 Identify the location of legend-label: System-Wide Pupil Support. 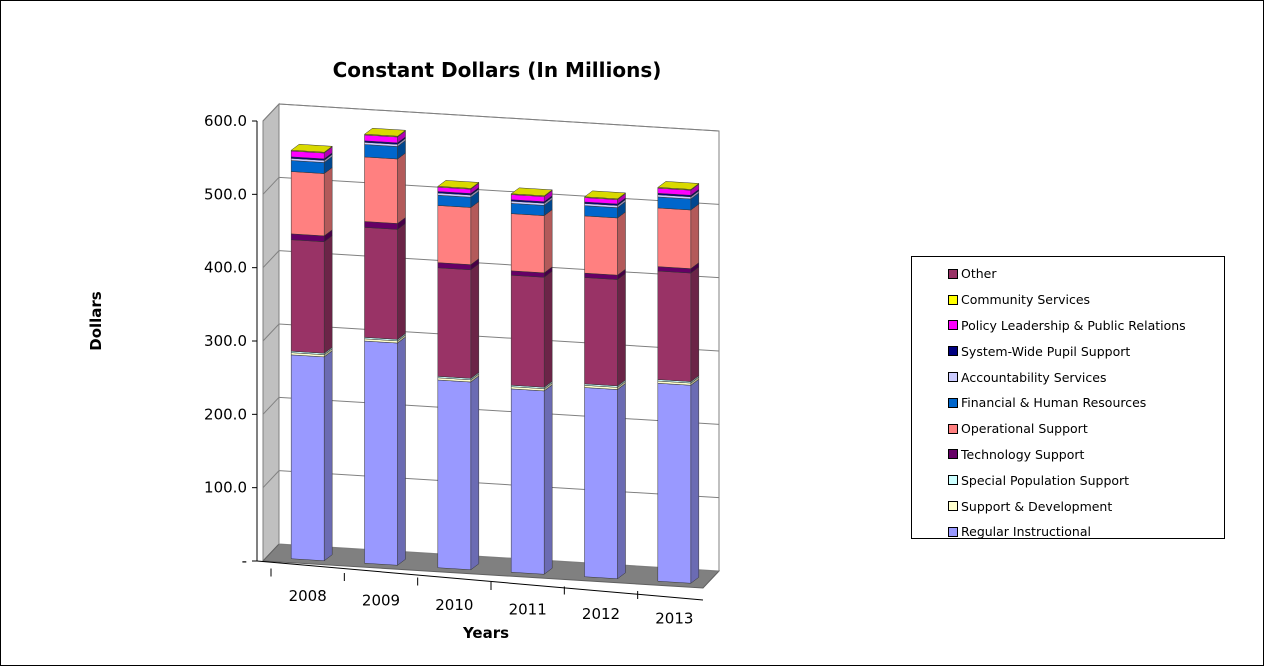
(1046, 351).